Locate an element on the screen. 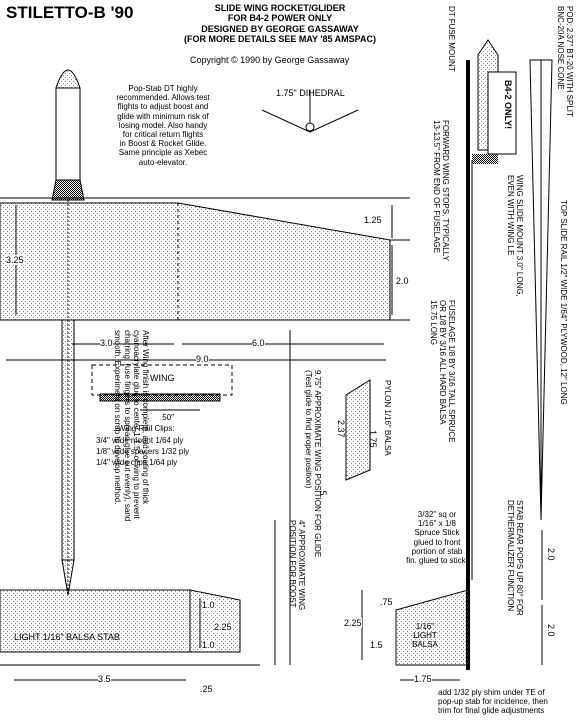 This screenshot has height=726, width=578. copyright-note: Copyright © 1990 by George Gassaway is located at coordinates (270, 60).